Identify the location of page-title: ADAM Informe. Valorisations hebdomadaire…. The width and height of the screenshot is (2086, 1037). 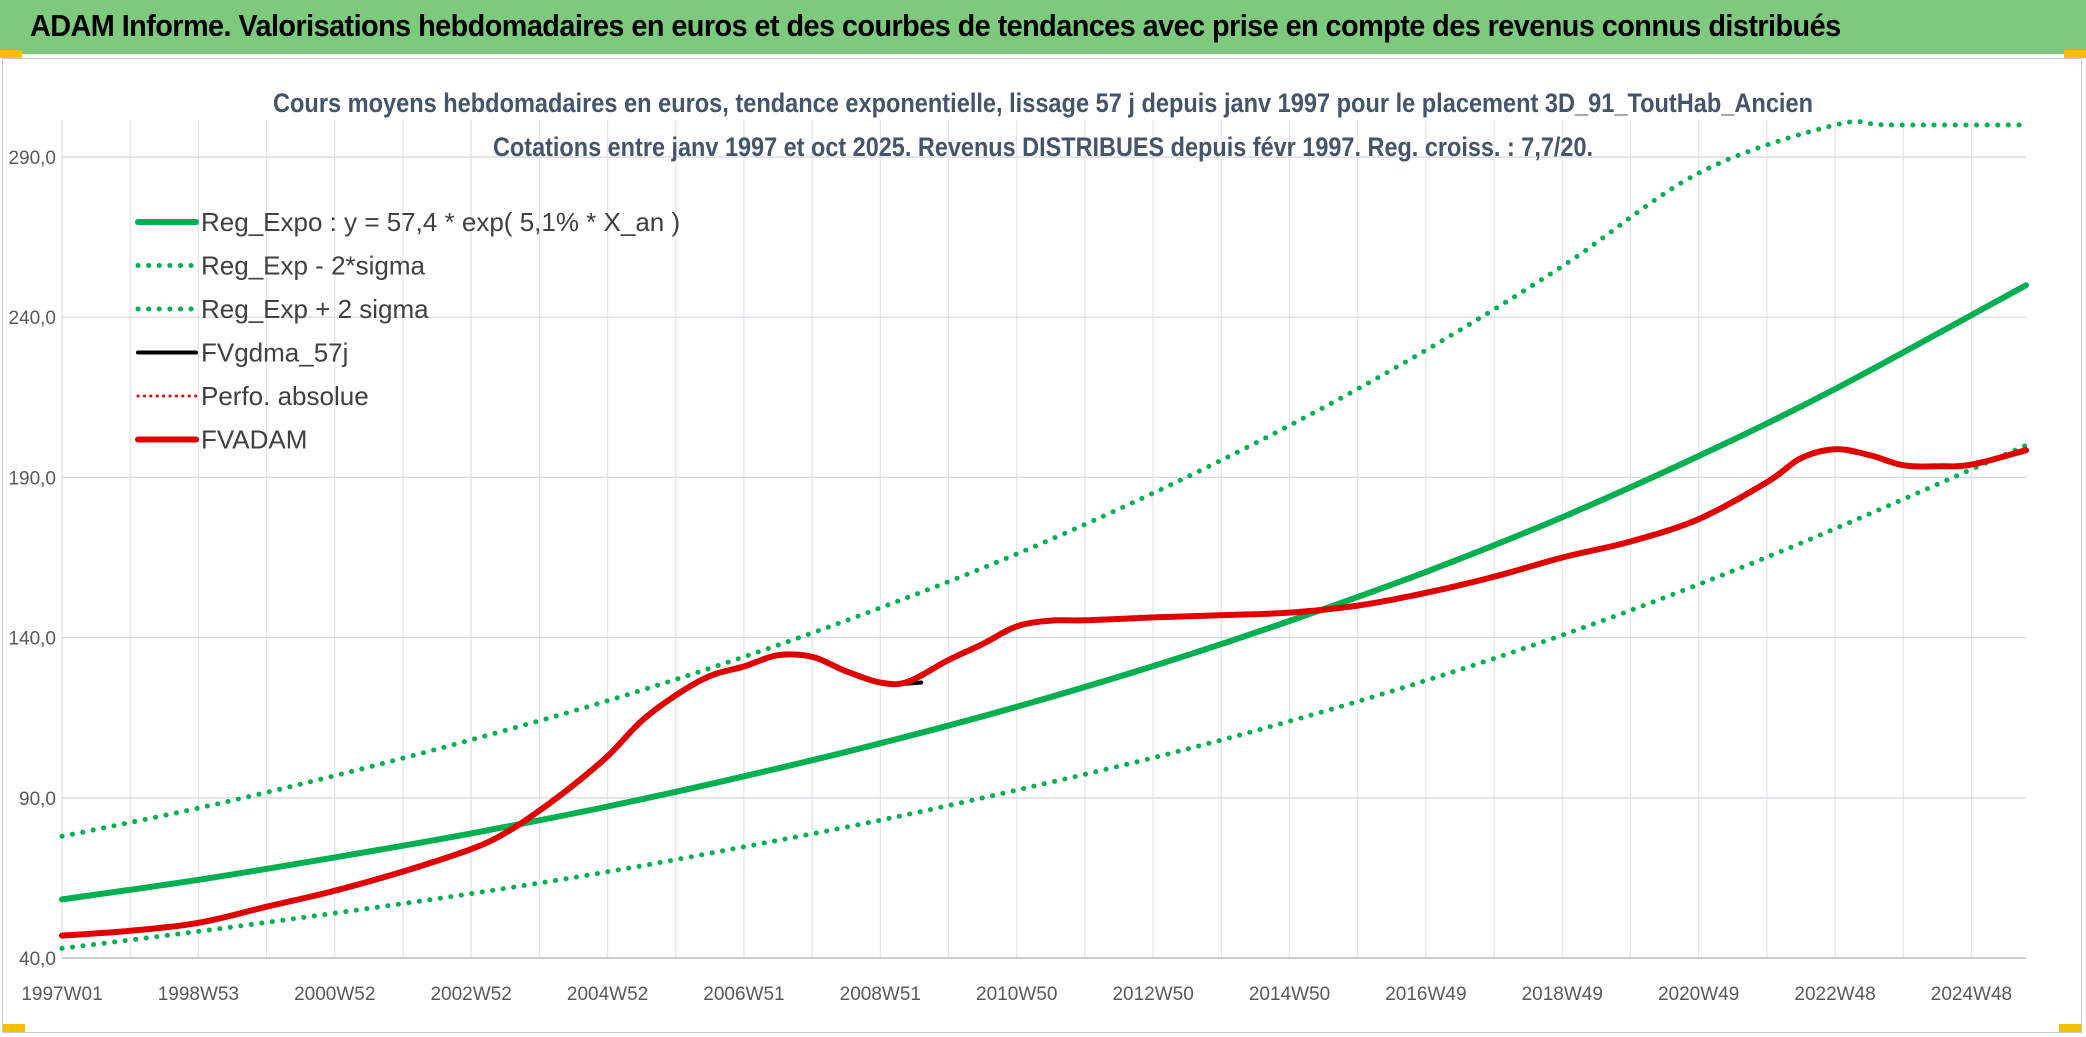
(935, 25).